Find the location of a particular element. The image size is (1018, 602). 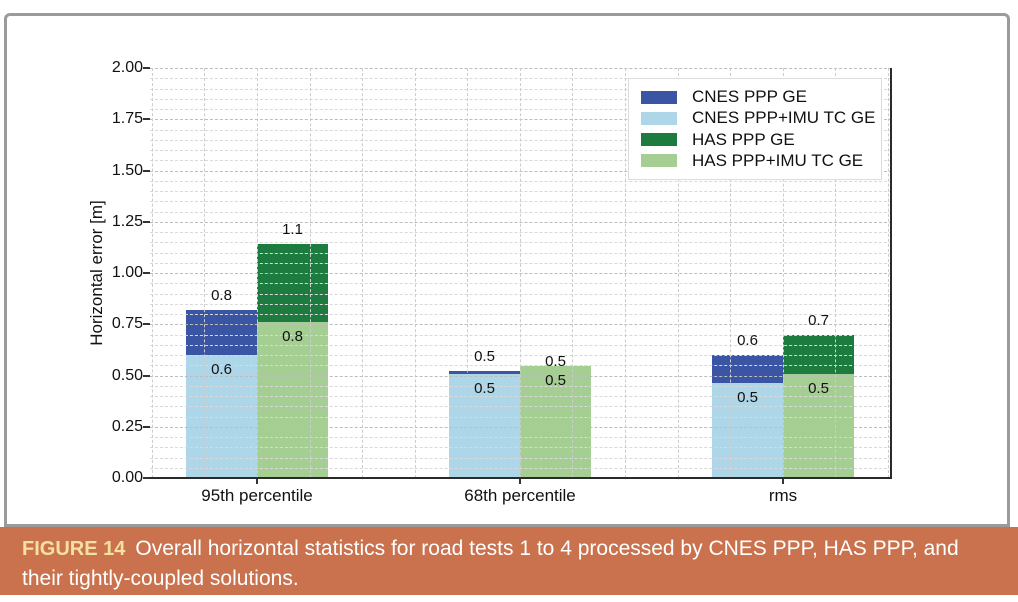

y-tick-label: 1.75 is located at coordinates (127, 119).